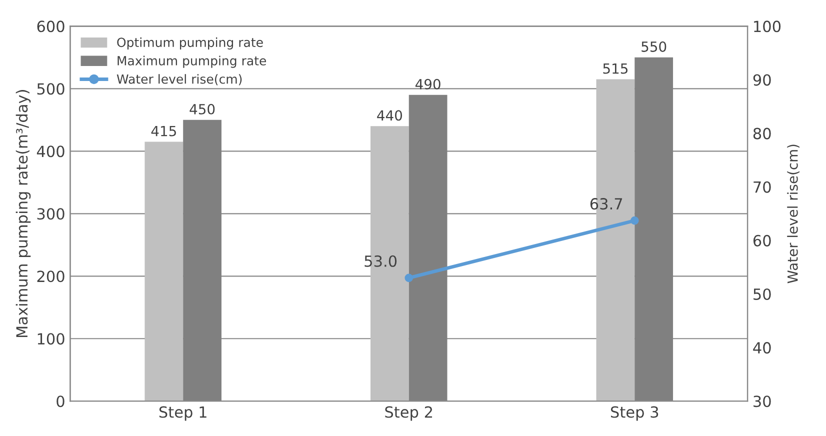 This screenshot has height=436, width=826. What do you see at coordinates (202, 109) in the screenshot?
I see `data-label: 450` at bounding box center [202, 109].